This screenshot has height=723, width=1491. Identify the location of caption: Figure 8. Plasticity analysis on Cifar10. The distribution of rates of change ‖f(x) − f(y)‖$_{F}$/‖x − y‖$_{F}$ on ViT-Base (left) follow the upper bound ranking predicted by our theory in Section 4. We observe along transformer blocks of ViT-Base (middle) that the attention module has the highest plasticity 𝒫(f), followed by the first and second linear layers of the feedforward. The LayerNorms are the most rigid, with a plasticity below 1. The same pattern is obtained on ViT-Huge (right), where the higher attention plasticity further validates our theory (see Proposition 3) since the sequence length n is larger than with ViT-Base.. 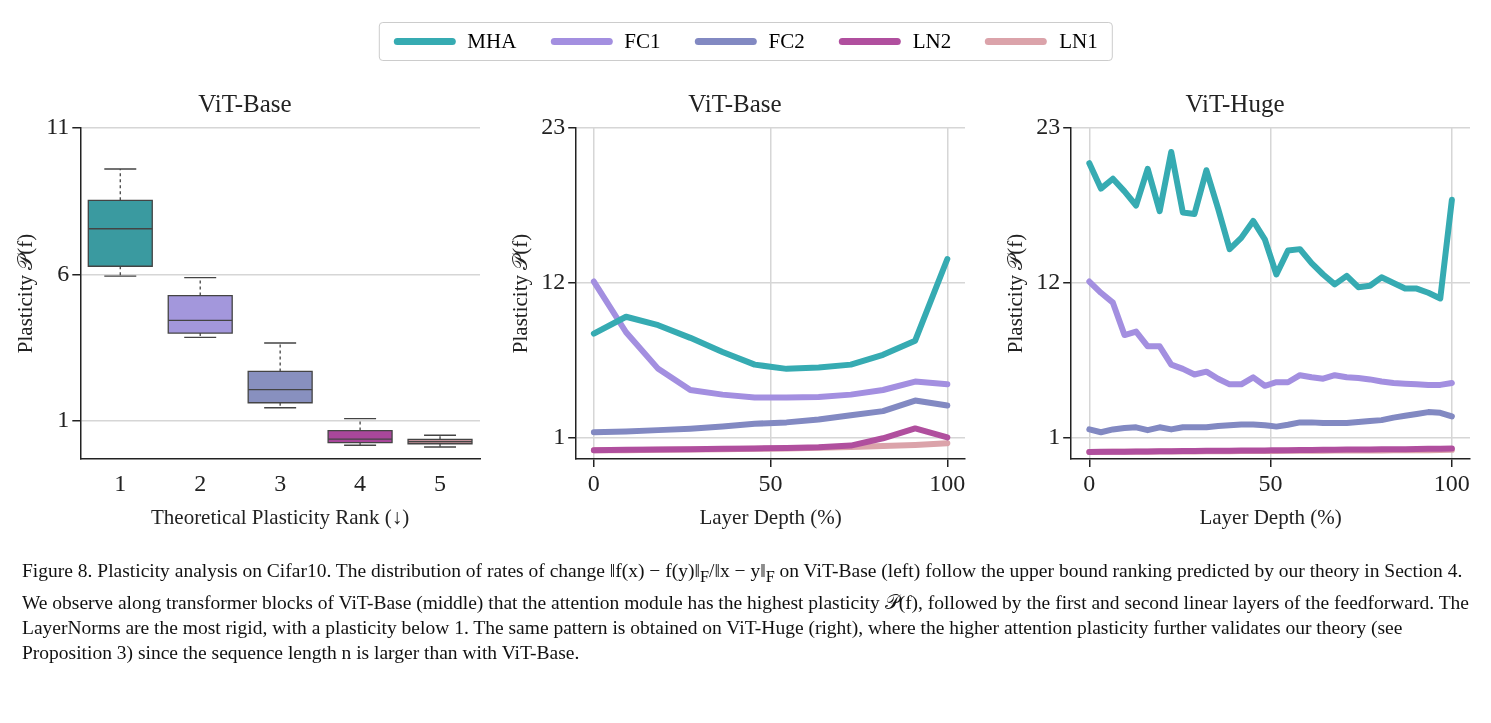
(746, 612).